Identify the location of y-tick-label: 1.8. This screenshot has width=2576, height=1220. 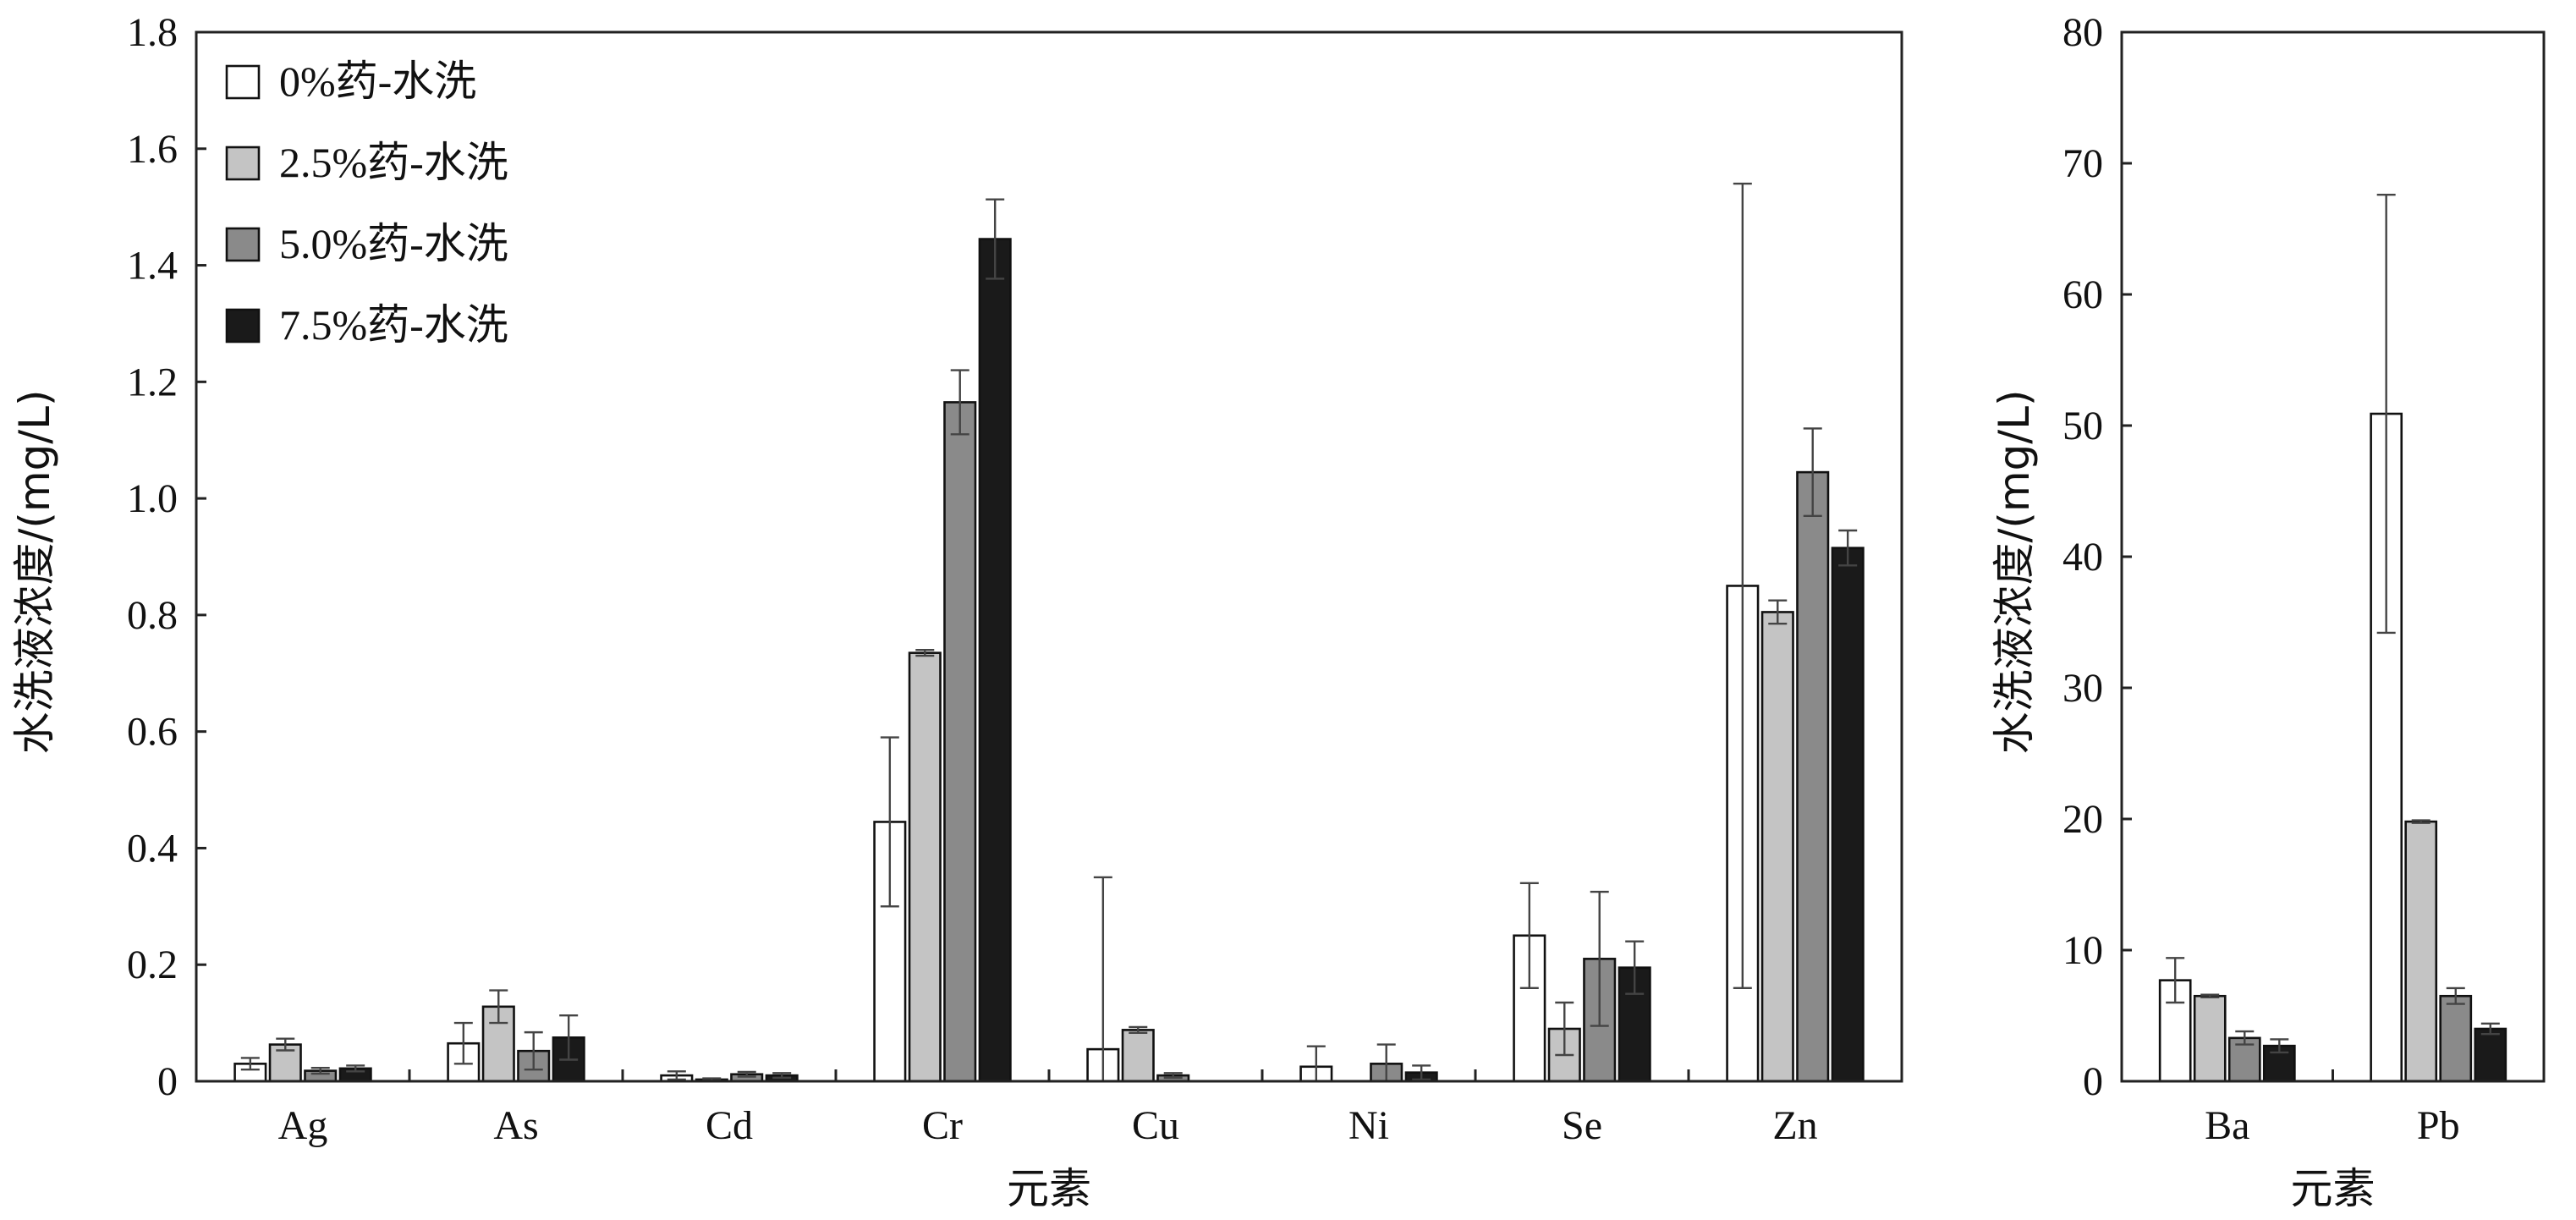
(153, 32).